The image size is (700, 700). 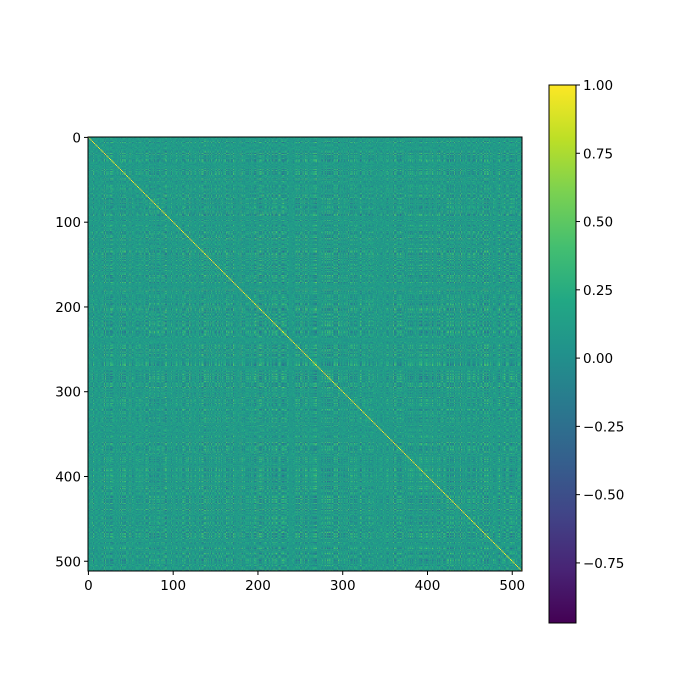 What do you see at coordinates (598, 359) in the screenshot?
I see `colorbar-tick-label: 0.00` at bounding box center [598, 359].